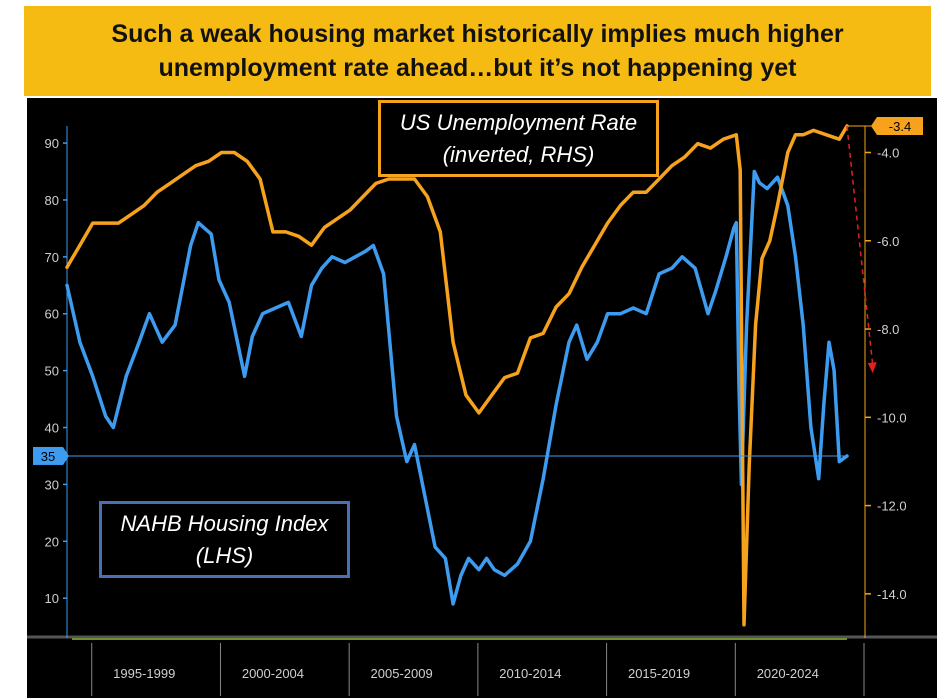 Image resolution: width=937 pixels, height=698 pixels. What do you see at coordinates (892, 506) in the screenshot?
I see `right-axis-tick-label: -12.0` at bounding box center [892, 506].